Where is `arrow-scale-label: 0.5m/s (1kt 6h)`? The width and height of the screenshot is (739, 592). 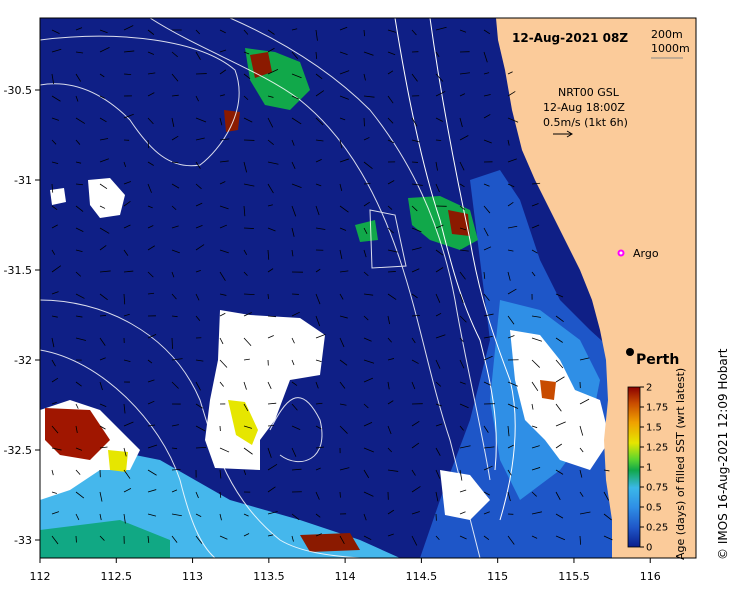 arrow-scale-label: 0.5m/s (1kt 6h) is located at coordinates (585, 122).